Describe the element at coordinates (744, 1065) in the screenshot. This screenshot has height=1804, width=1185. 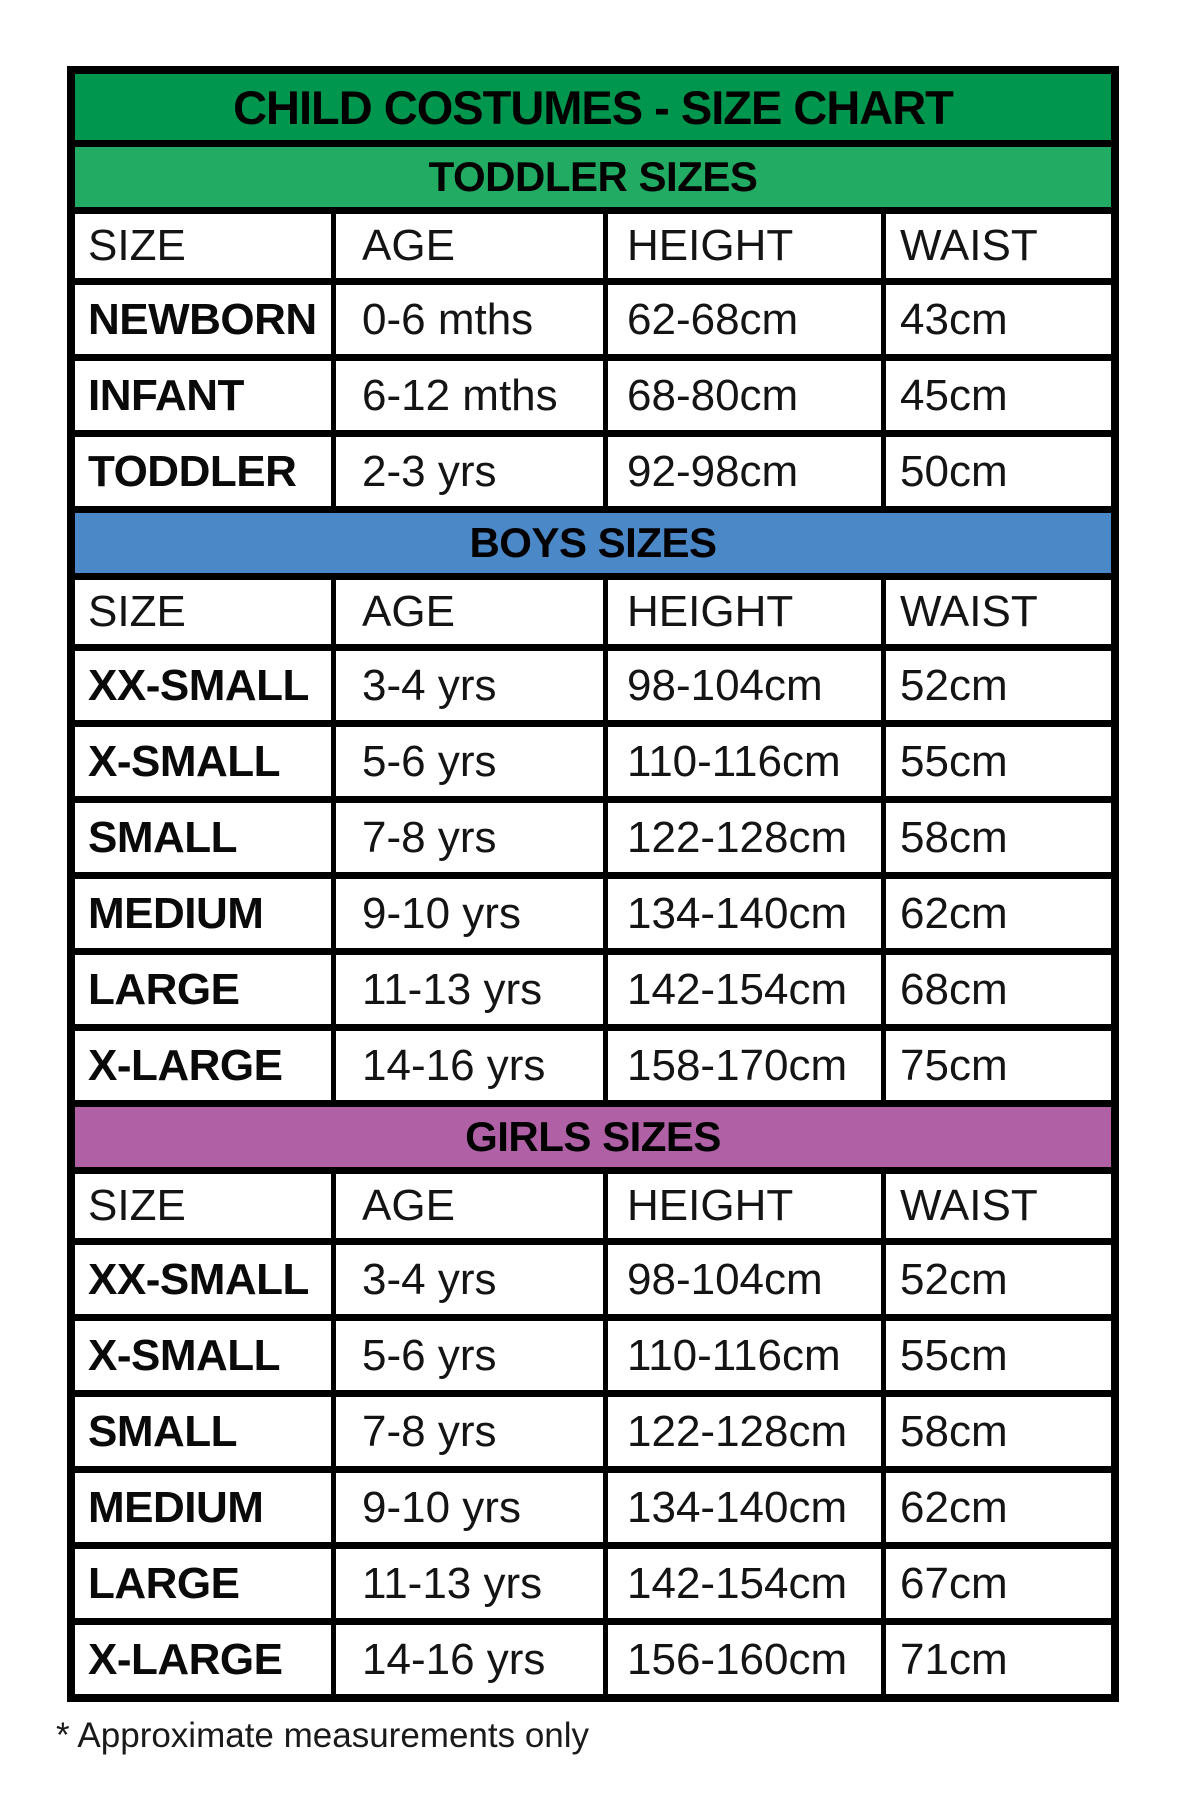
I see `height-cell: 158-170cm` at that location.